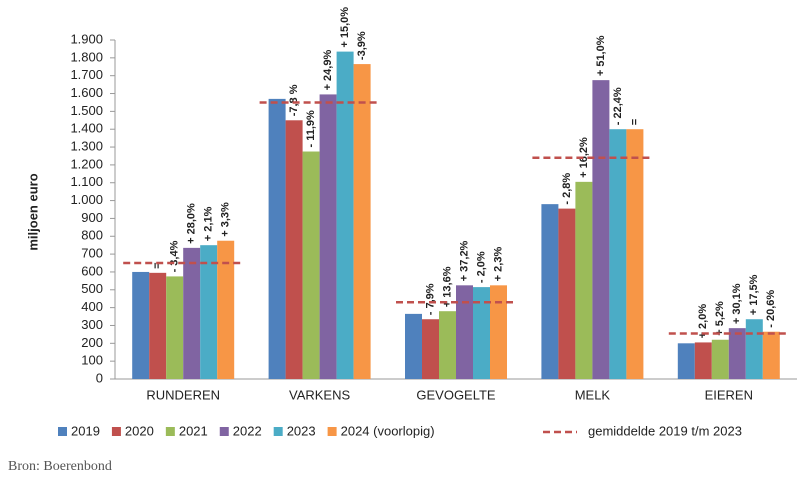 The height and width of the screenshot is (484, 800). I want to click on y-tick-label: 1.400, so click(86, 128).